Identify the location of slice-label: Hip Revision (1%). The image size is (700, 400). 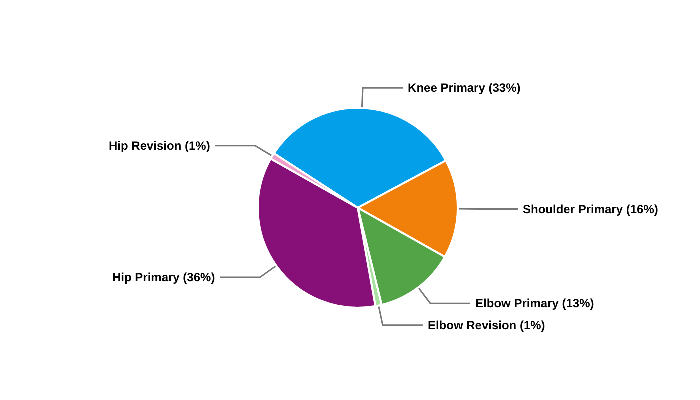
(159, 145).